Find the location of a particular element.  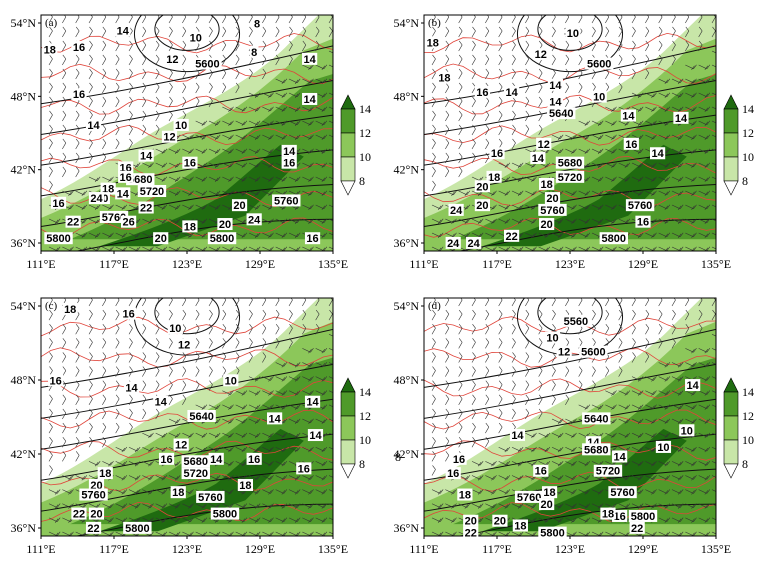

svg-text: 16 is located at coordinates (79, 48).